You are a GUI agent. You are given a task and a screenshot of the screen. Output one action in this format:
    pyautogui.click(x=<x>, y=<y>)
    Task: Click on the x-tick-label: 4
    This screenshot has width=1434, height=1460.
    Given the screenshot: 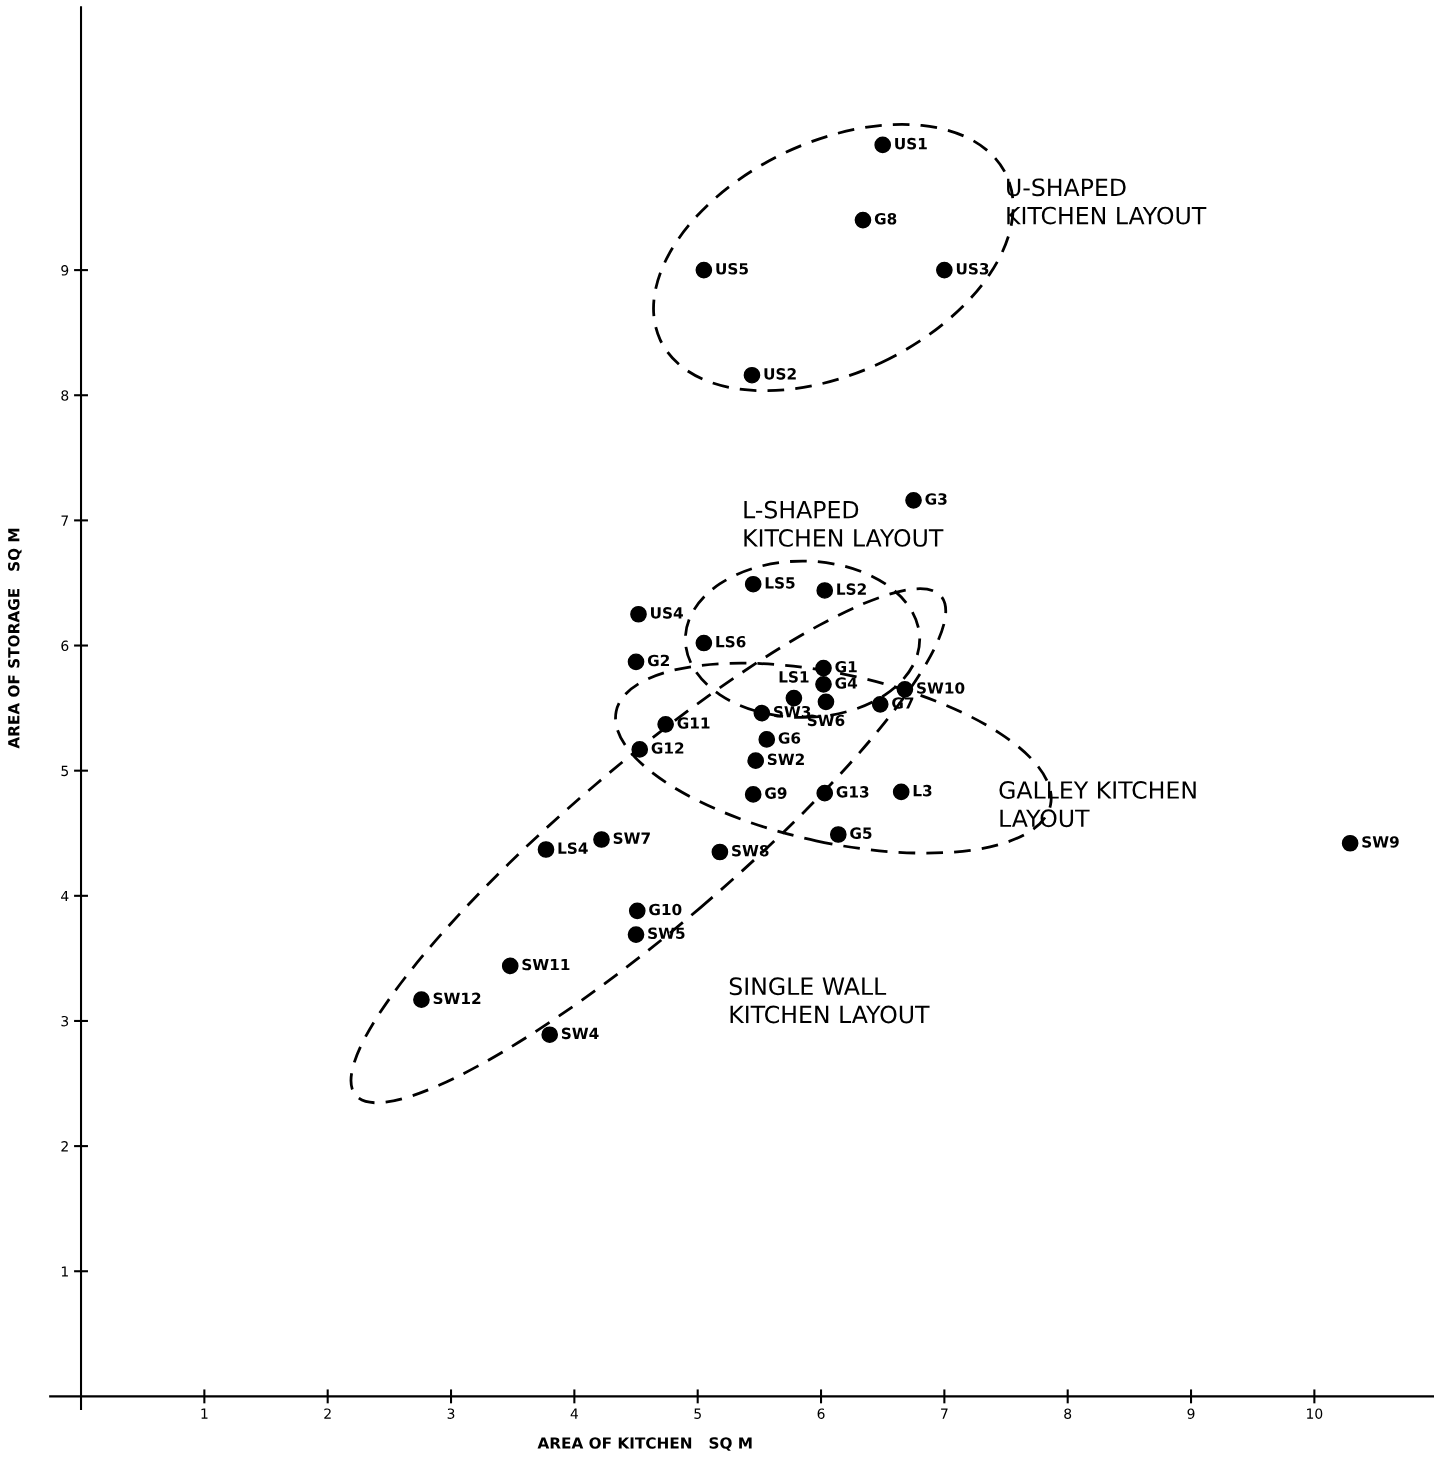 What is the action you would take?
    pyautogui.click(x=574, y=1413)
    